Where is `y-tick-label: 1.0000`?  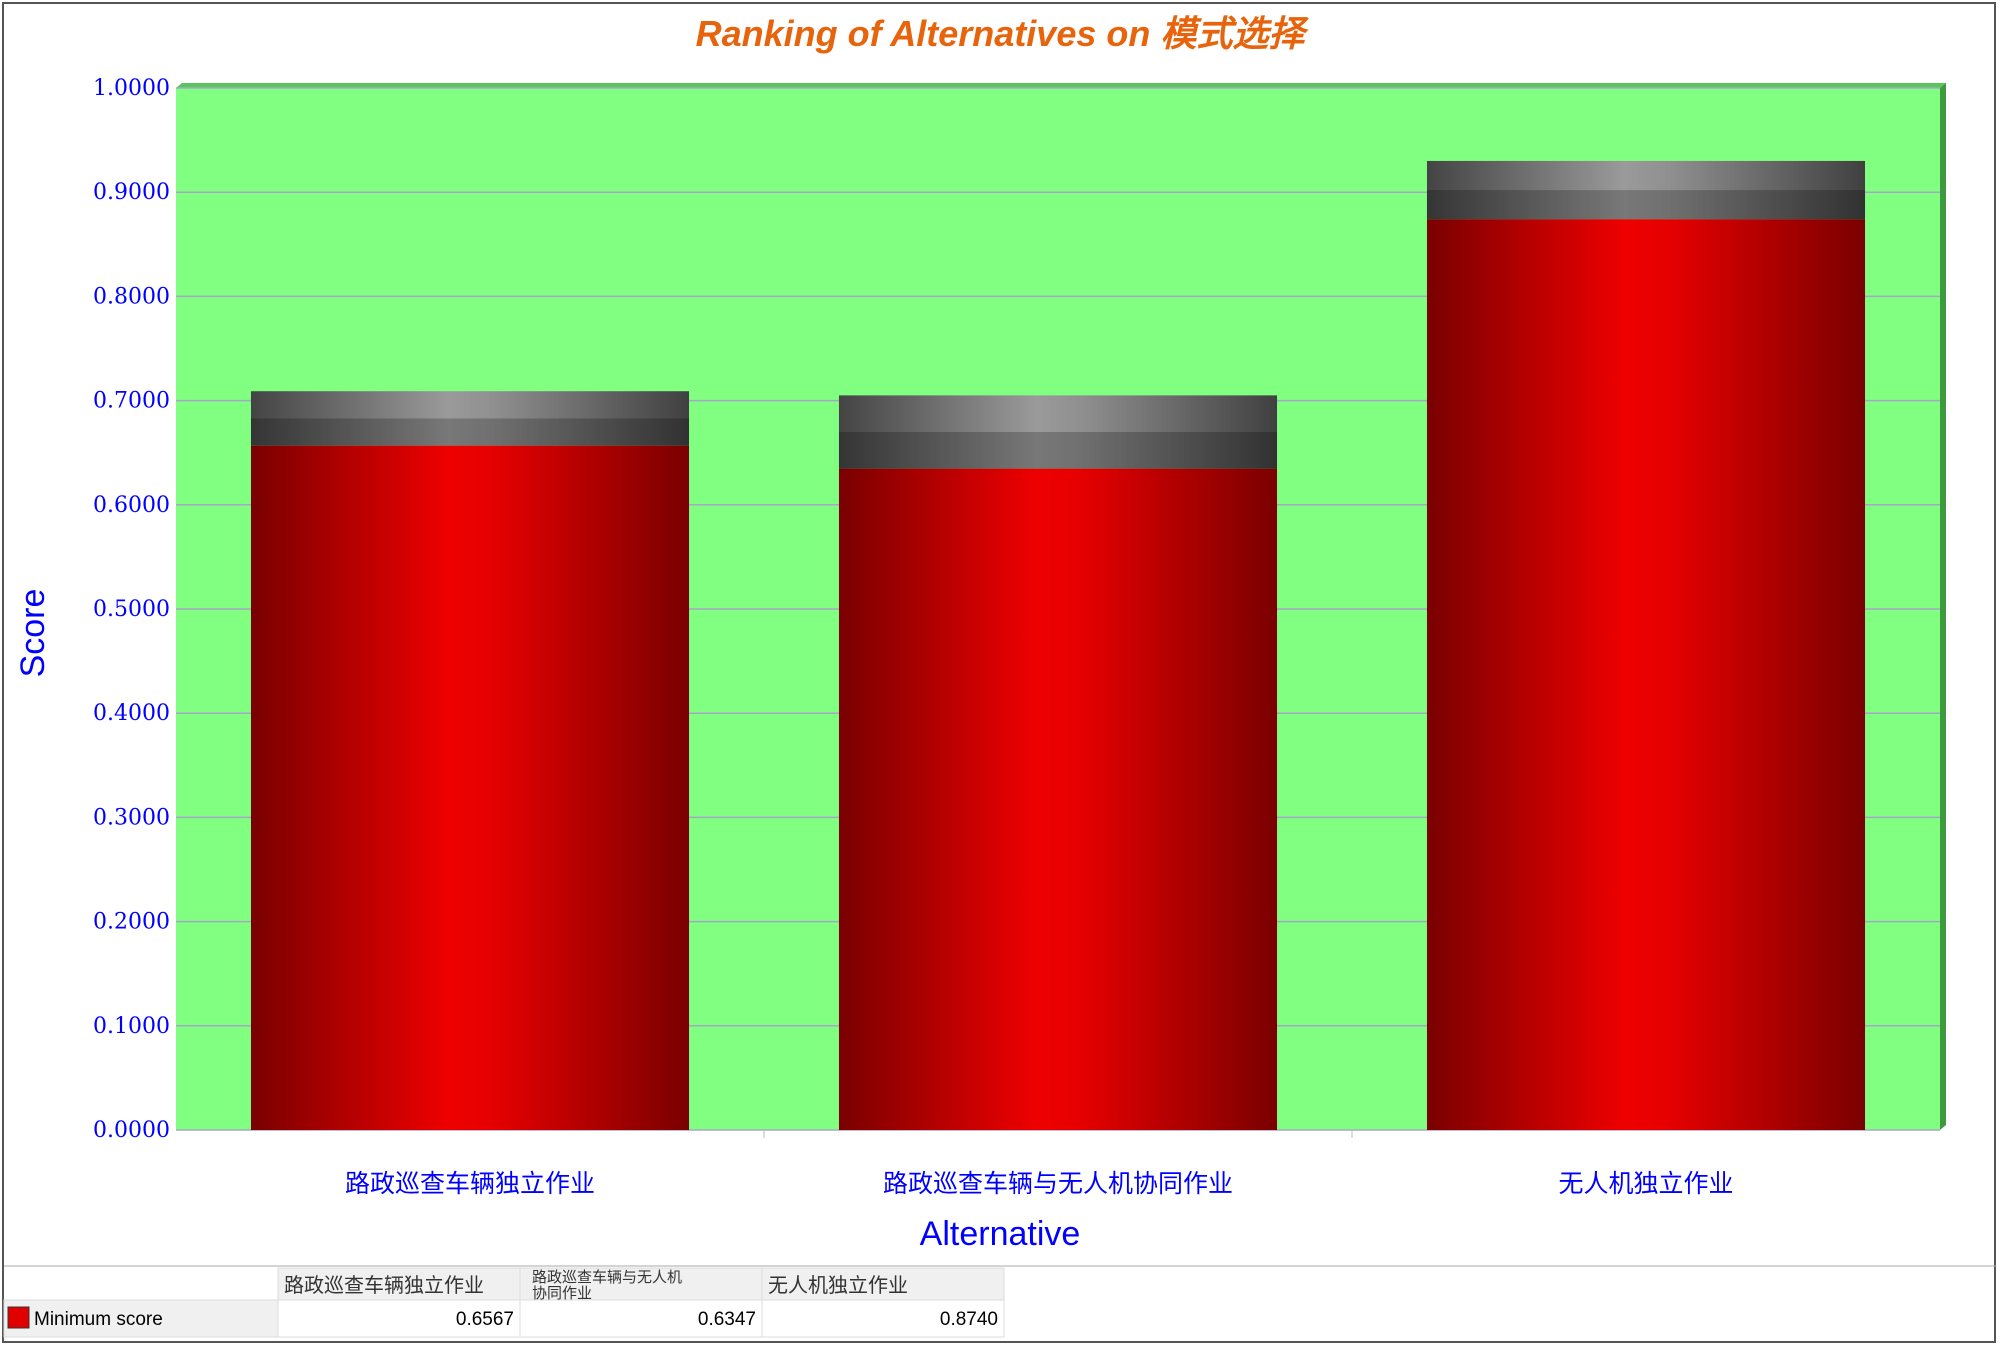 y-tick-label: 1.0000 is located at coordinates (131, 88).